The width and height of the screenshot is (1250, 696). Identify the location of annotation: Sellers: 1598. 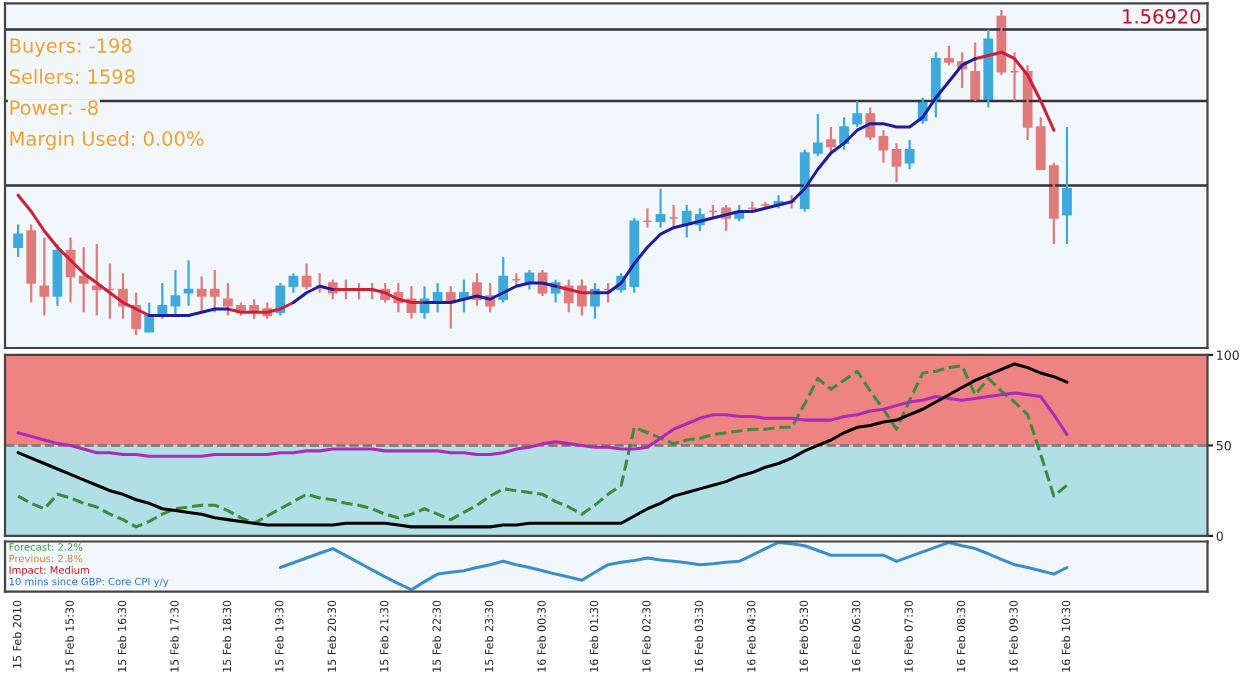
(72, 76).